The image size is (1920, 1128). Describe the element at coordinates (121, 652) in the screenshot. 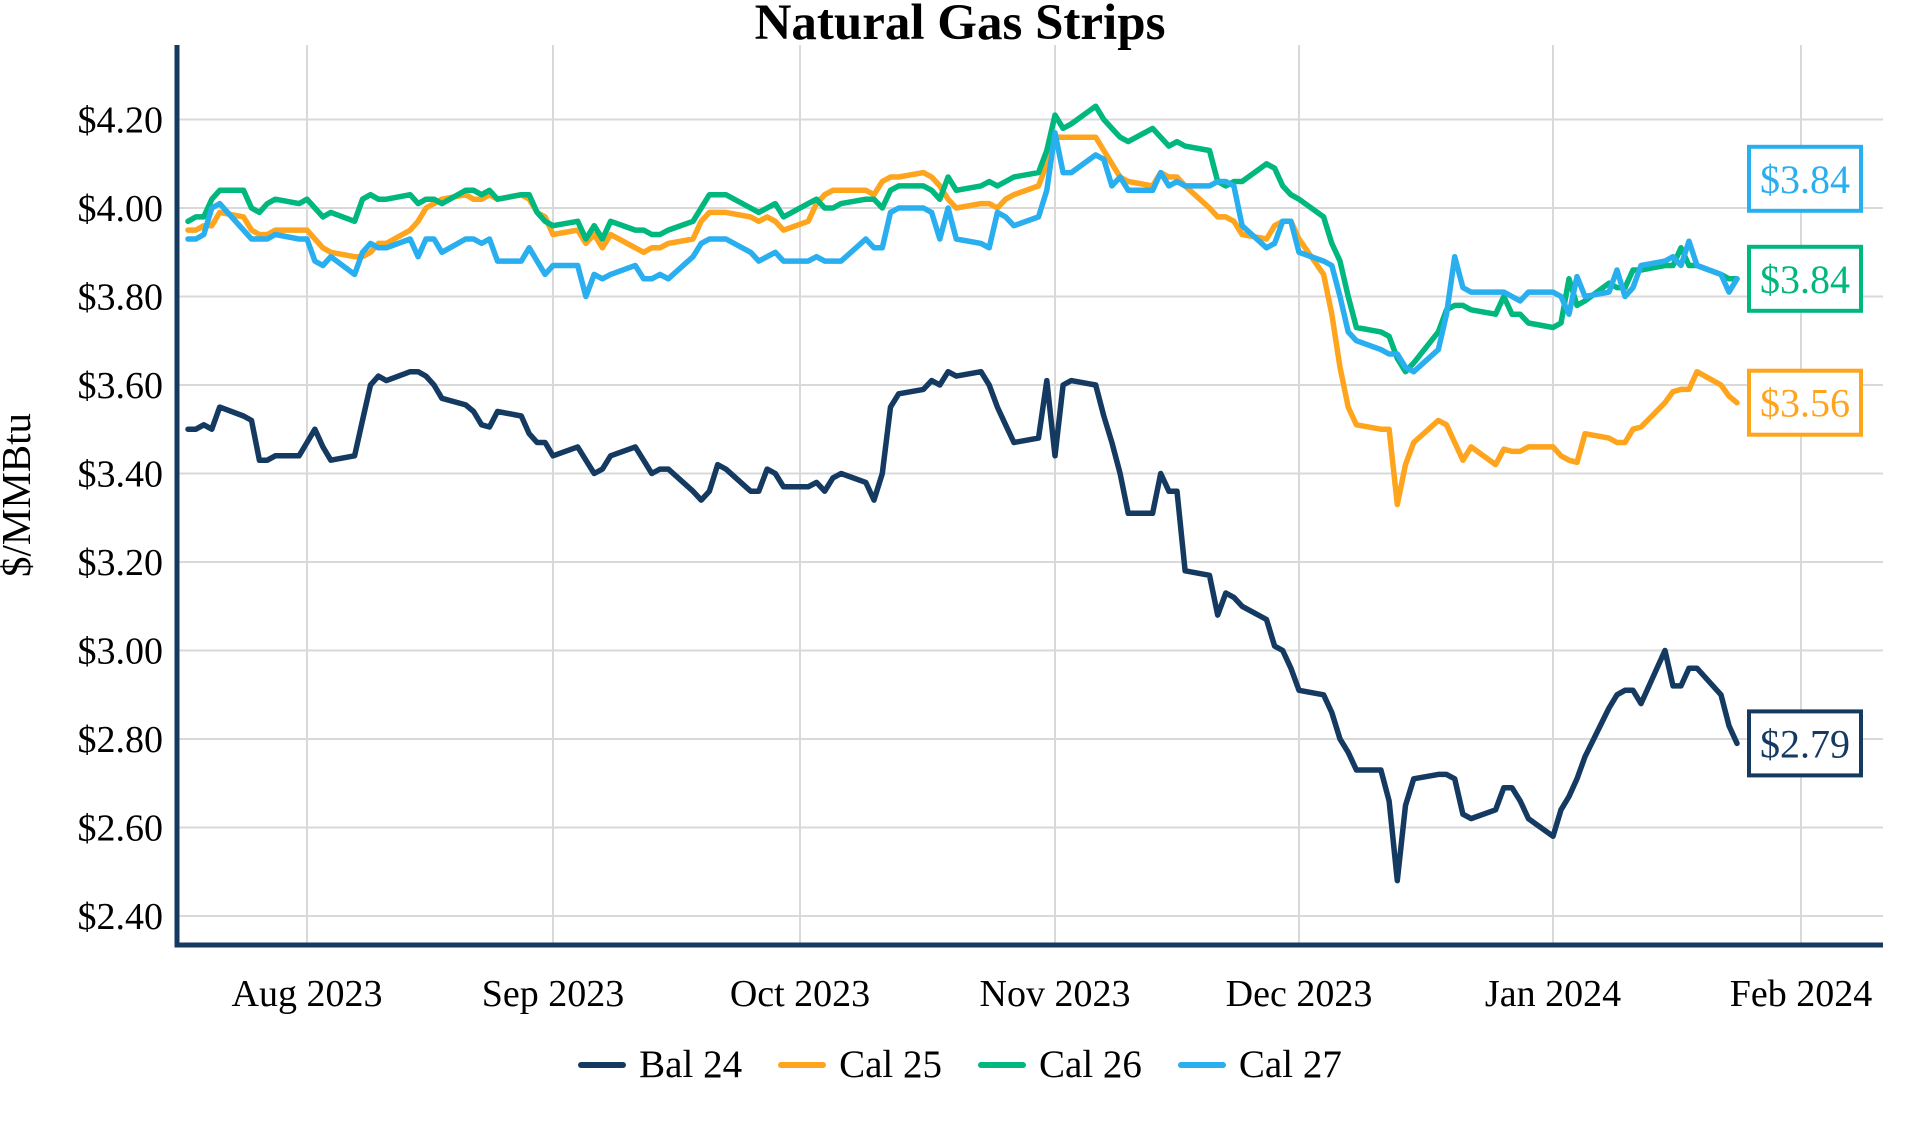

I see `y-tick-label: $3.00` at that location.